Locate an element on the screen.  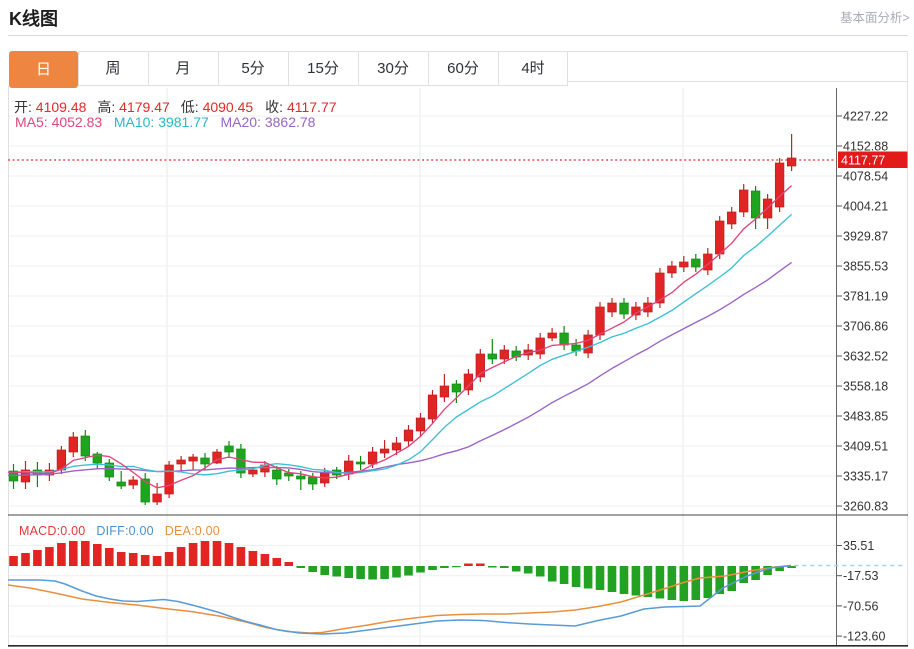
svg-text: 4004.21 is located at coordinates (865, 207).